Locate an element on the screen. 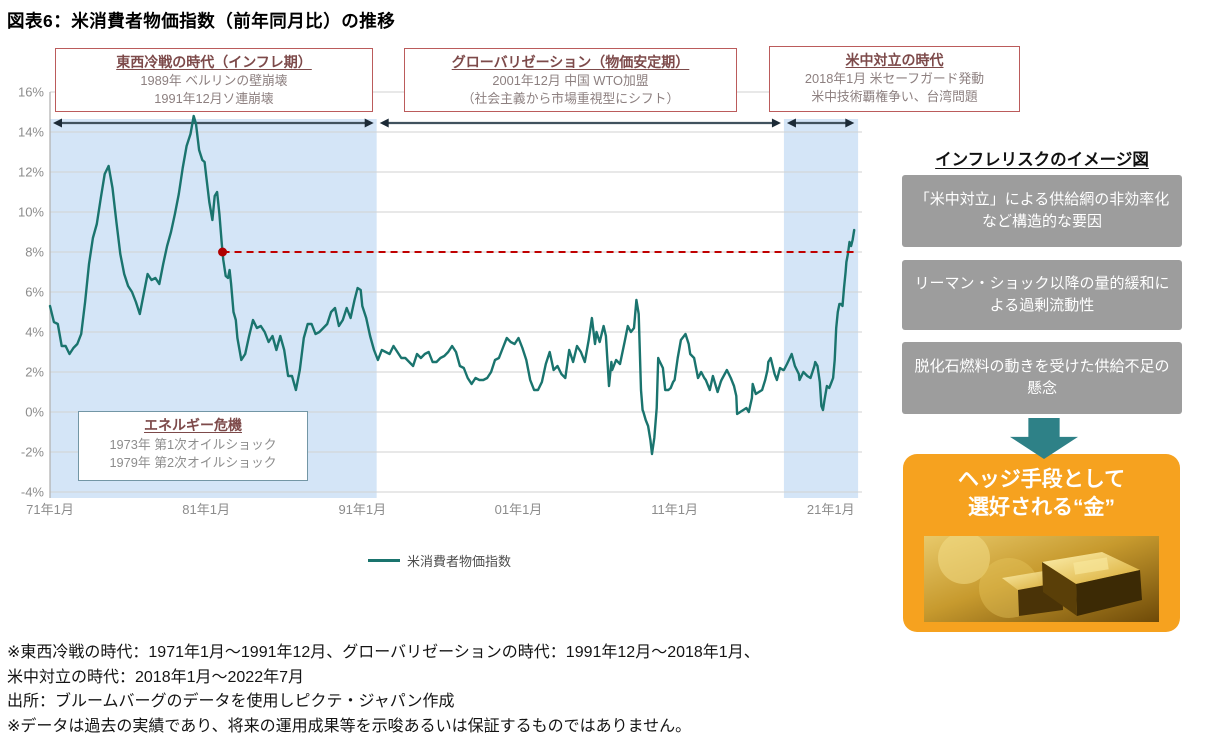 The height and width of the screenshot is (755, 1212). era-box-globalization-line1: 2001年12月 中国 WTO加盟 is located at coordinates (570, 81).